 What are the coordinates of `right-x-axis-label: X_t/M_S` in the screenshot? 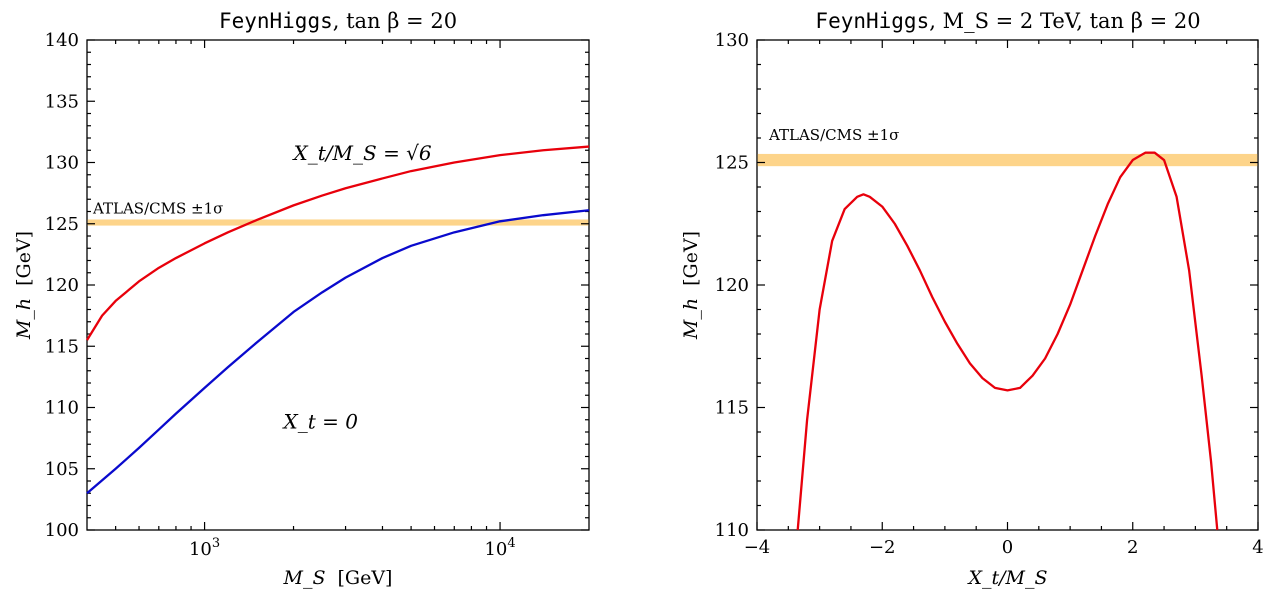 It's located at (1006, 578).